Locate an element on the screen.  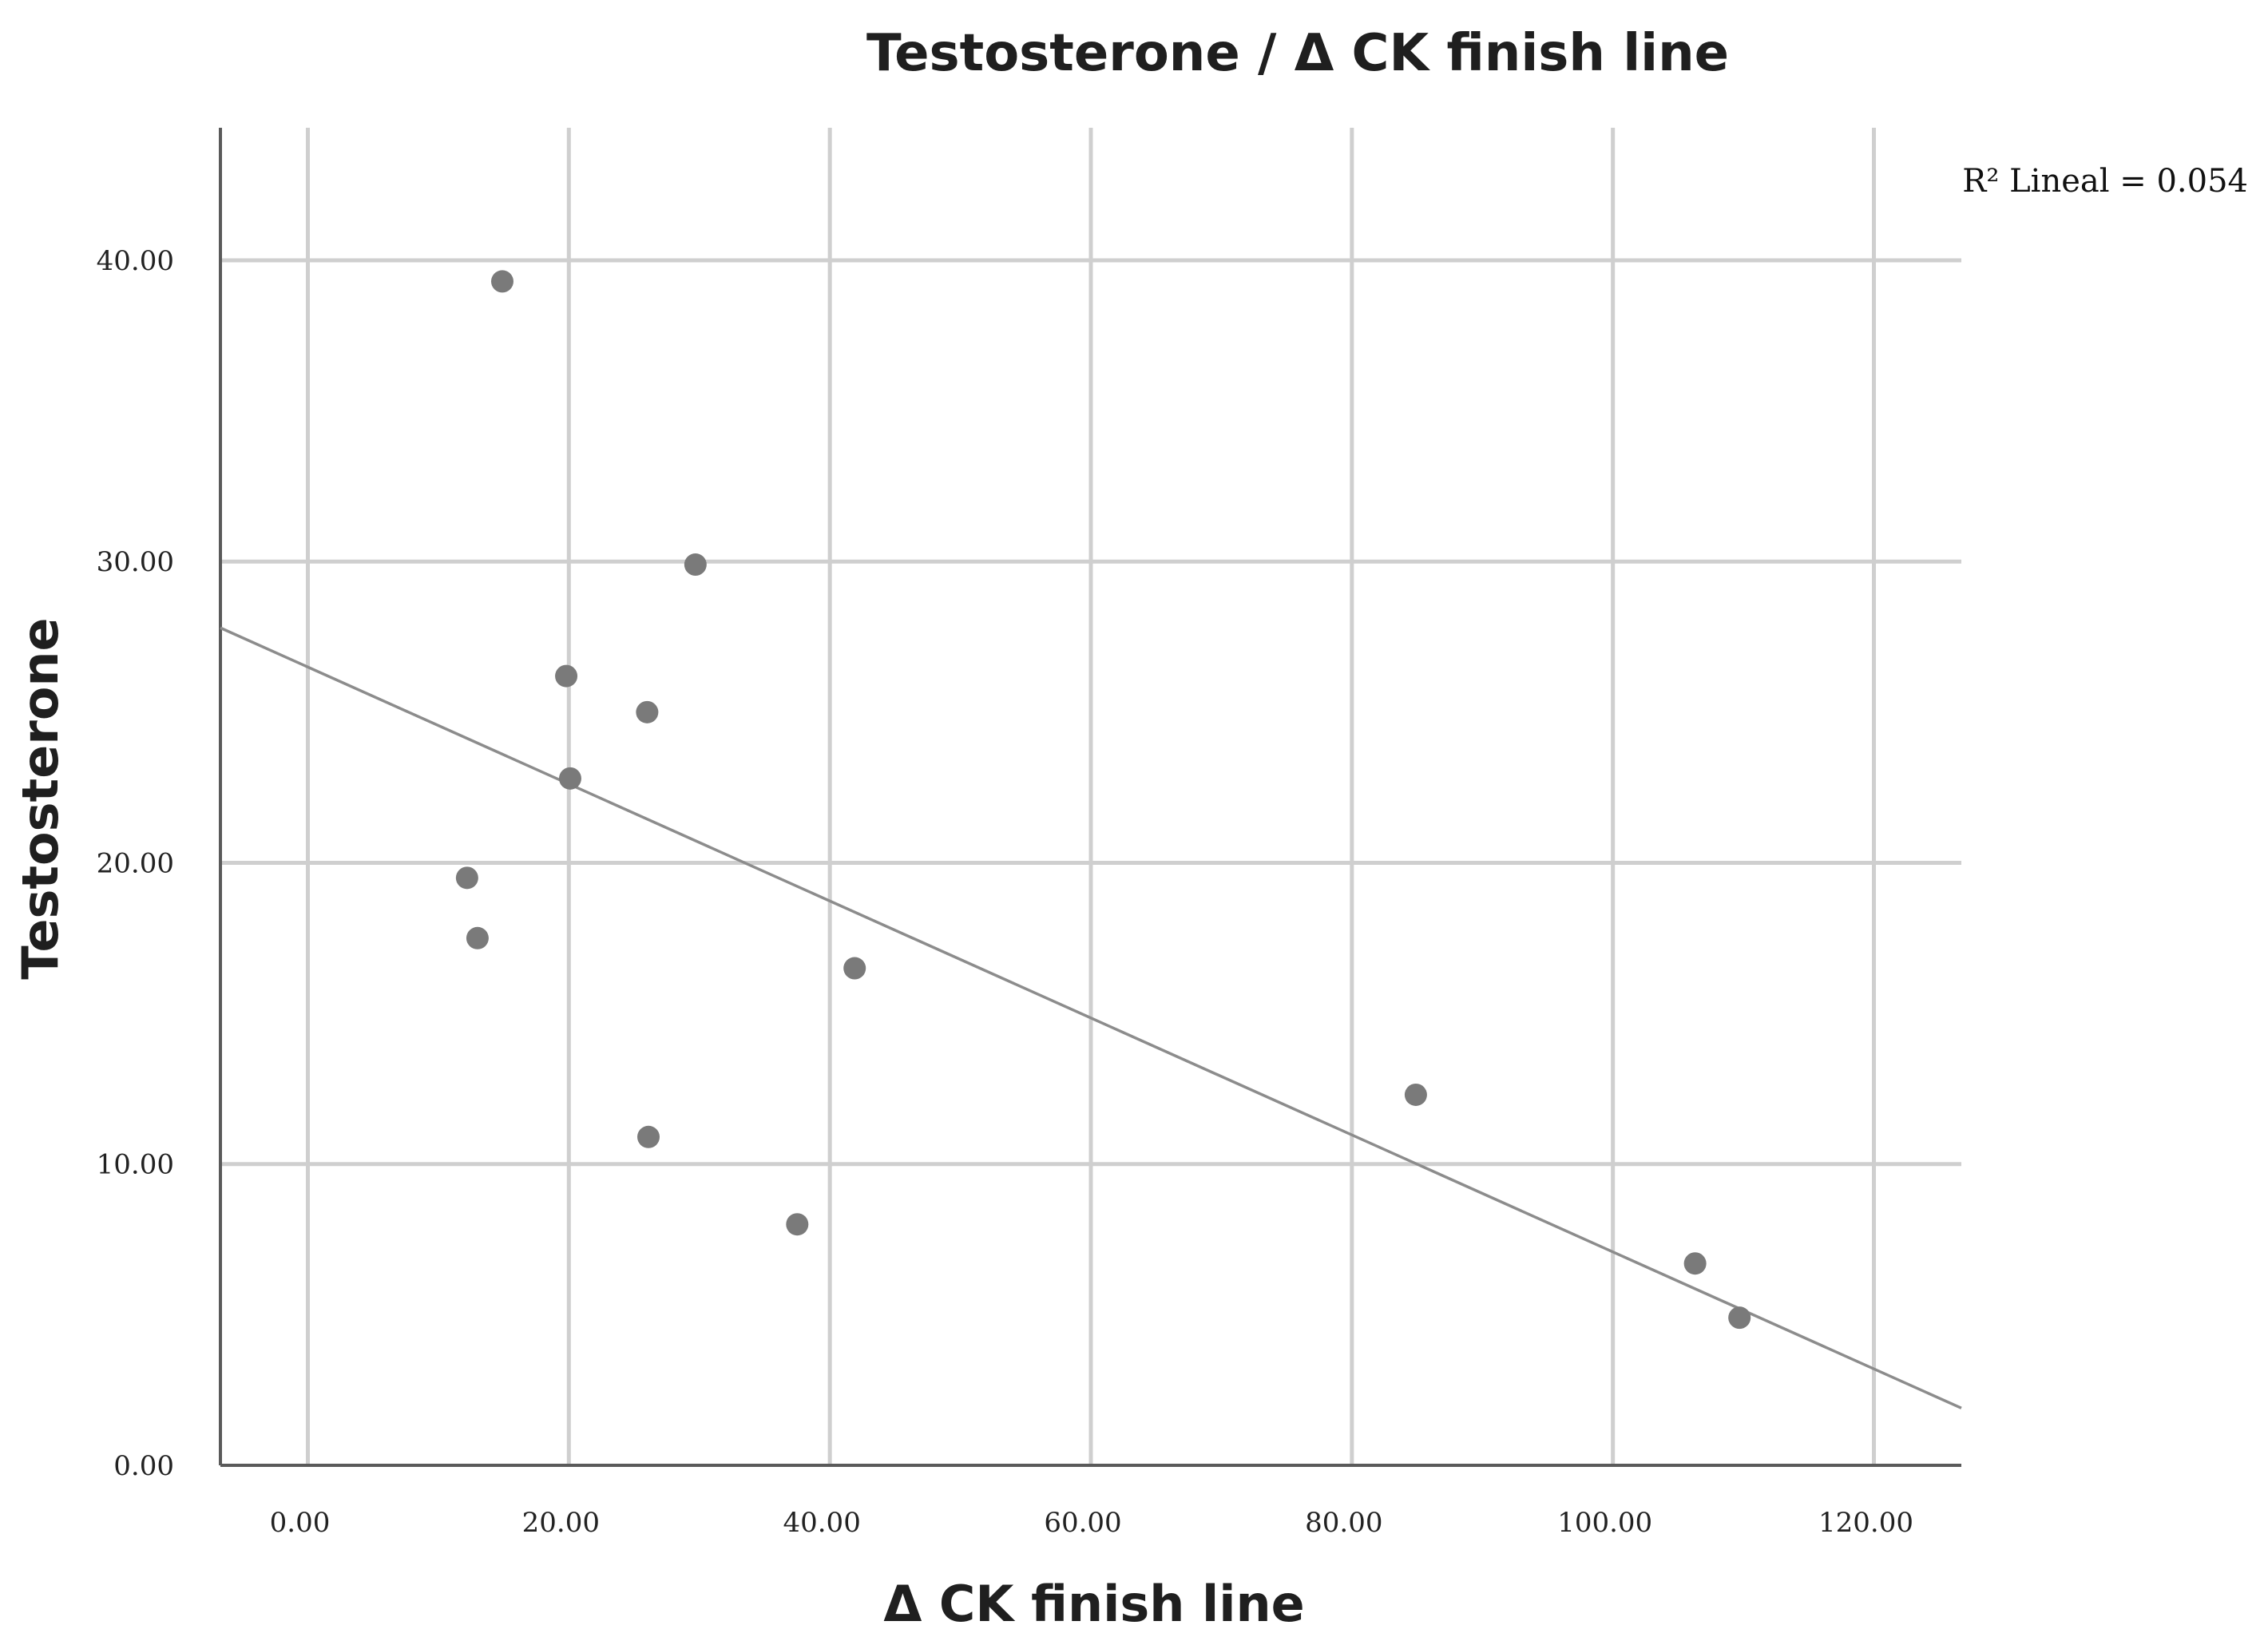
x-tick-label: 120.00 is located at coordinates (1865, 1523).